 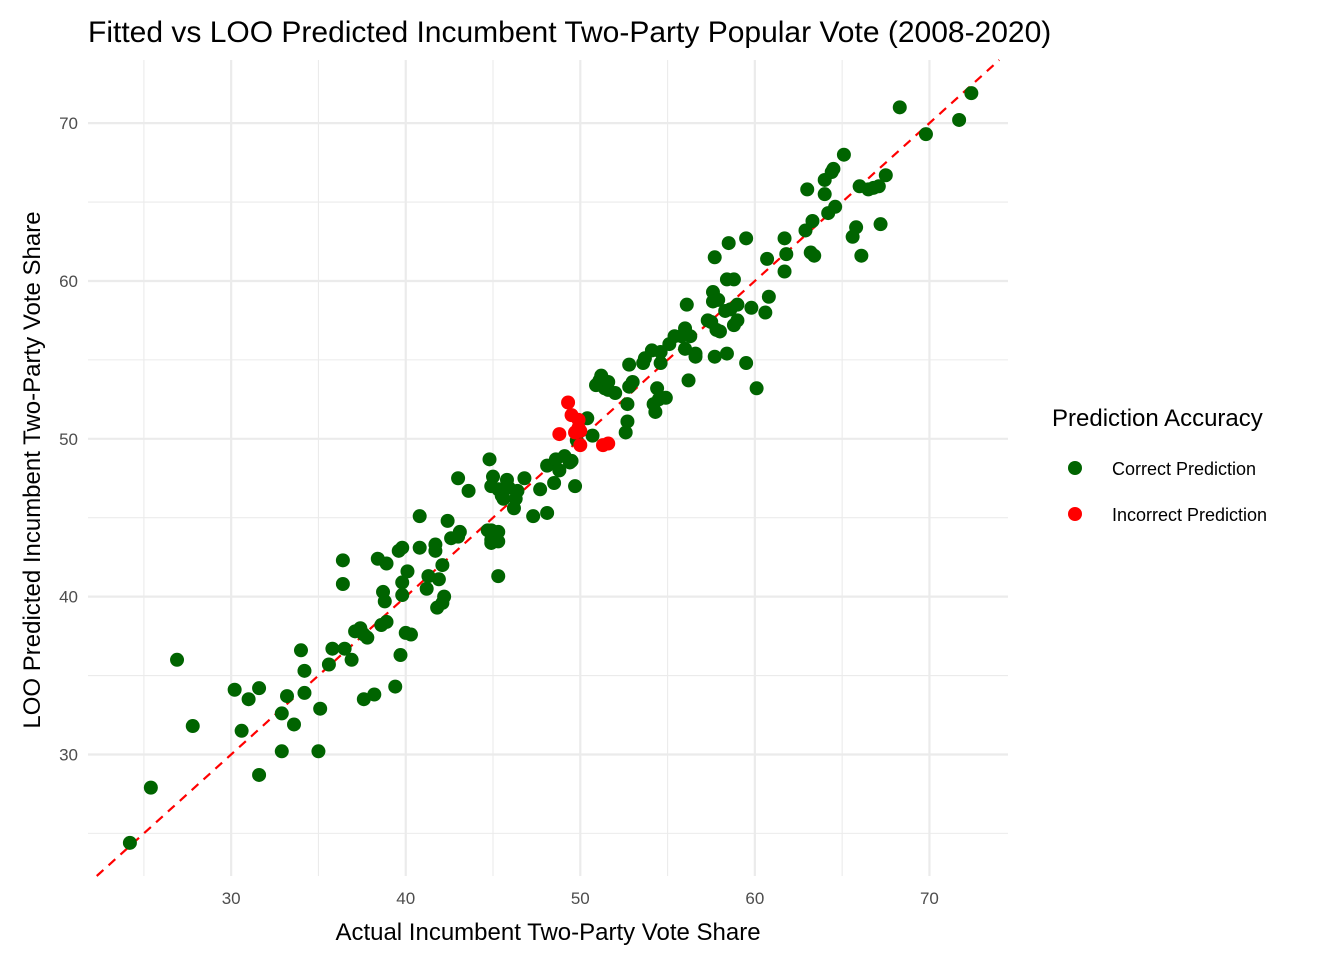 I want to click on legend-swatch-correct, so click(x=1075, y=468).